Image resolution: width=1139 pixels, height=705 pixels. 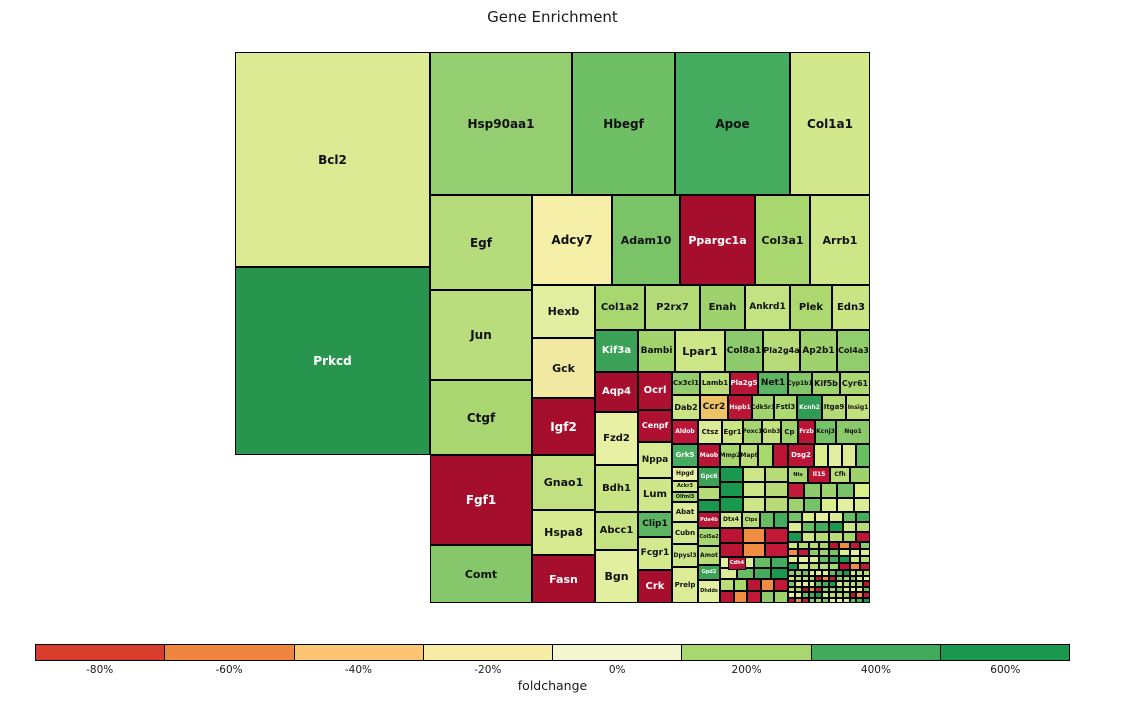 What do you see at coordinates (731, 520) in the screenshot?
I see `treemap-cell-dtx4: Dtx4` at bounding box center [731, 520].